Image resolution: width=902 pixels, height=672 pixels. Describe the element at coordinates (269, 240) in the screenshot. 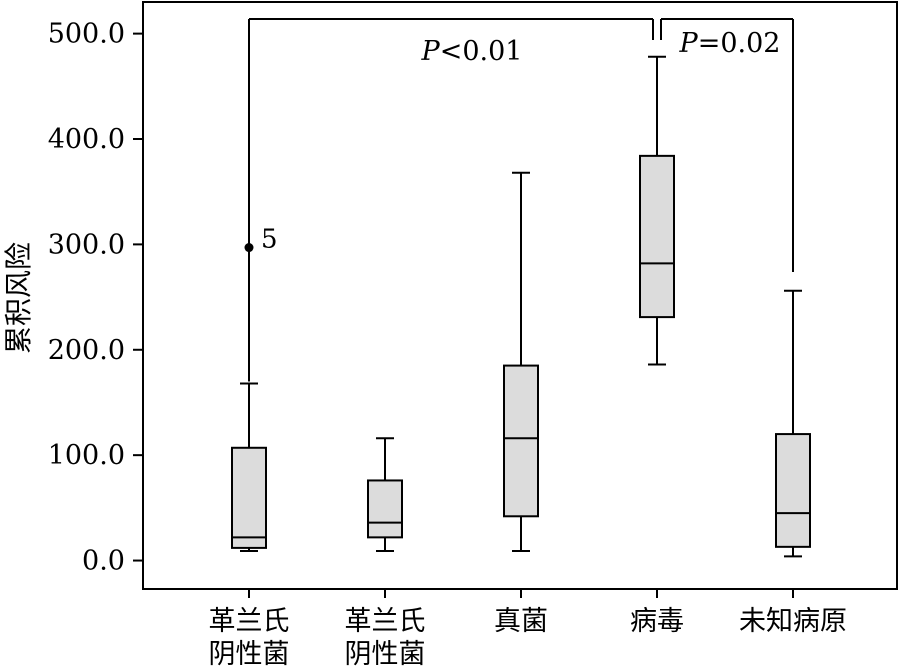

I see `outlier-label: 5` at that location.